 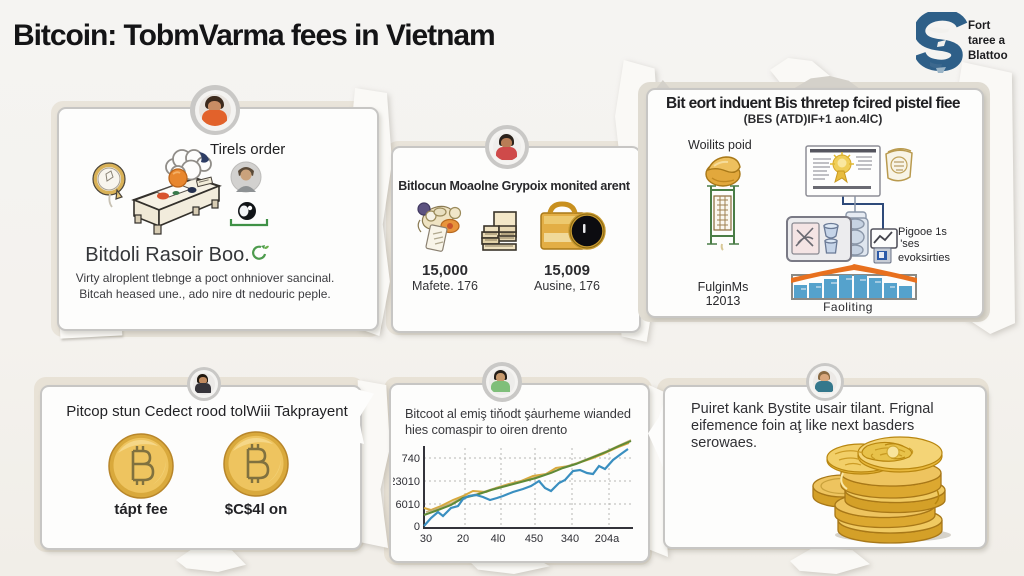 I want to click on svg-text: 204a, so click(x=607, y=539).